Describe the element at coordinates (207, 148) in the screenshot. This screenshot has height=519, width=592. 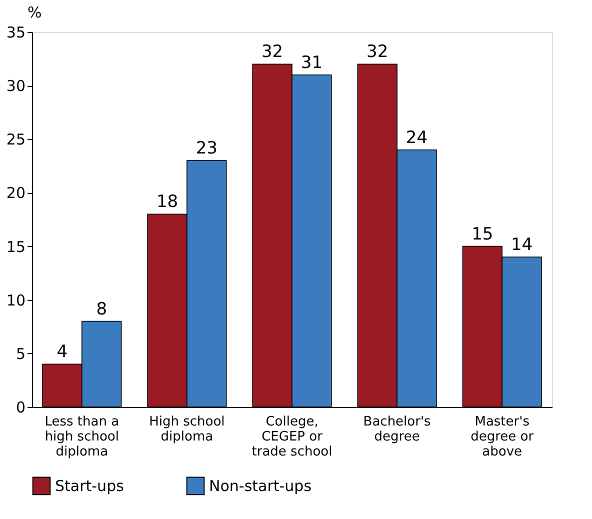
I see `data-label: 23` at that location.